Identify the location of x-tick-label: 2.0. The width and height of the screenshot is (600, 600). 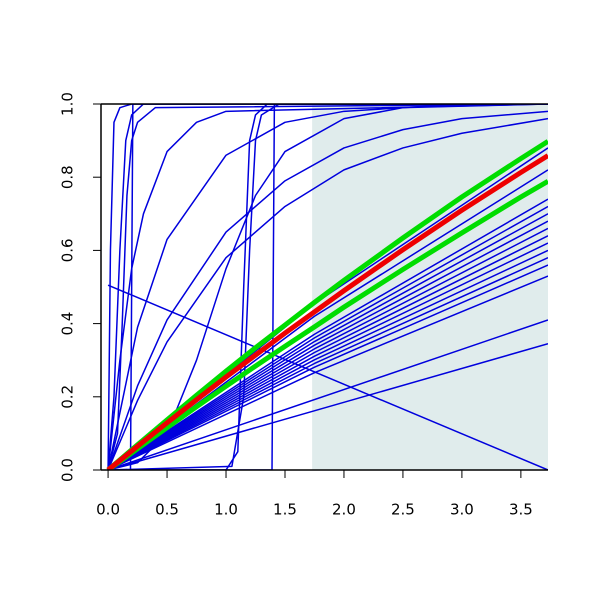
(344, 510).